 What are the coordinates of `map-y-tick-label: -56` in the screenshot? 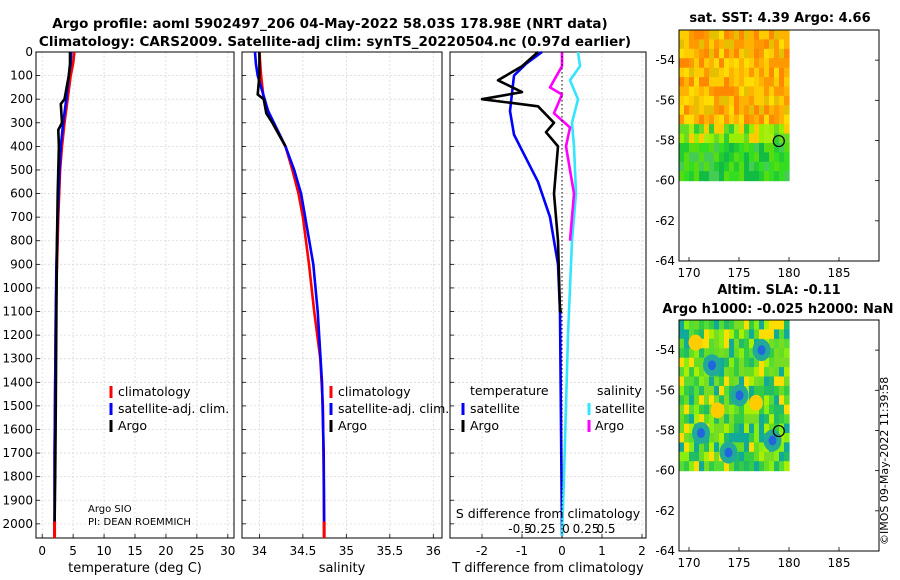 It's located at (665, 100).